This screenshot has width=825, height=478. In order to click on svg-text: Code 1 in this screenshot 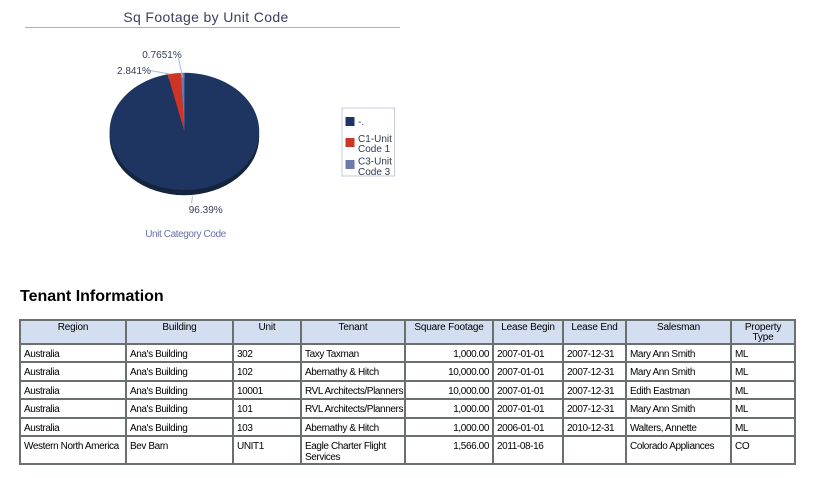, I will do `click(374, 149)`.